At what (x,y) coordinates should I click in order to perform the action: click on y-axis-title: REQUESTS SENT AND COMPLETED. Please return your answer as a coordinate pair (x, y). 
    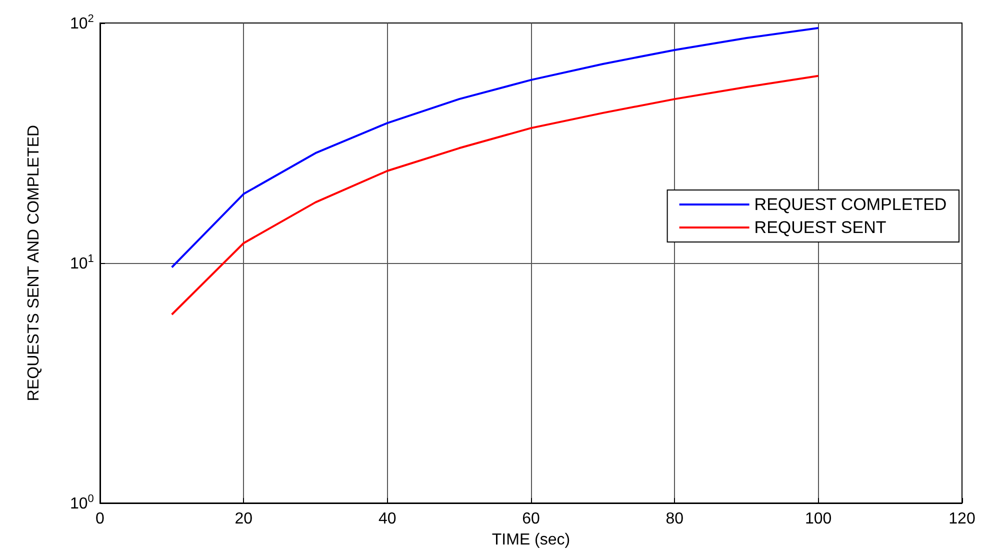
    Looking at the image, I should click on (34, 263).